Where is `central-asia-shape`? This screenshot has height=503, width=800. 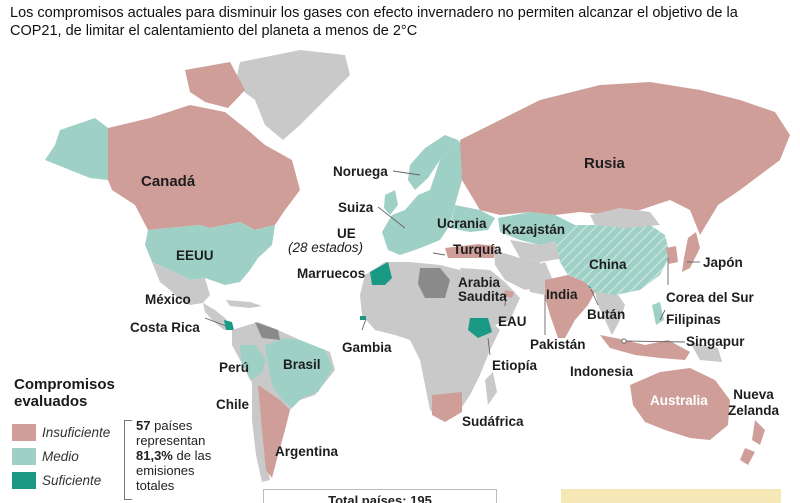 central-asia-shape is located at coordinates (537, 251).